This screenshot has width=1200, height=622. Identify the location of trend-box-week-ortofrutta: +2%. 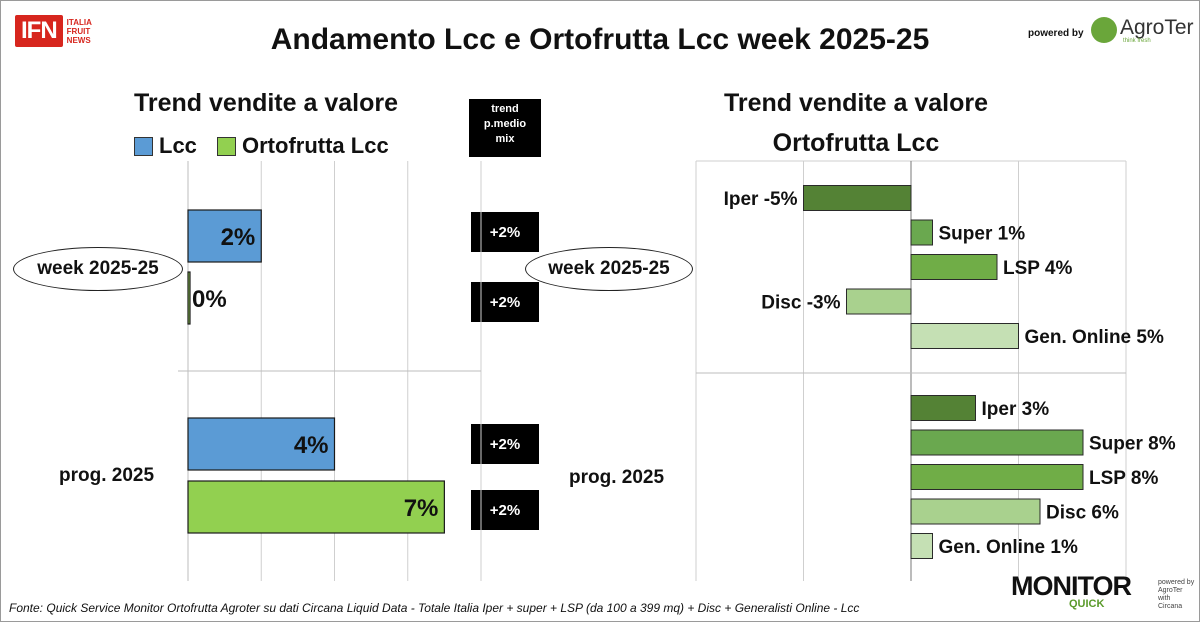
(505, 302).